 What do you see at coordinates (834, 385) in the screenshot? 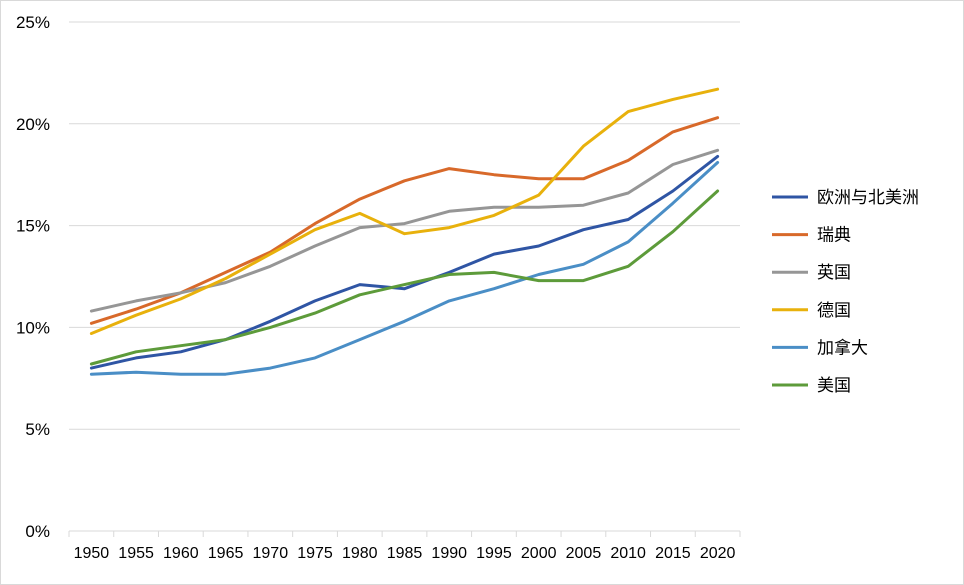
I see `legend-label: 美国` at bounding box center [834, 385].